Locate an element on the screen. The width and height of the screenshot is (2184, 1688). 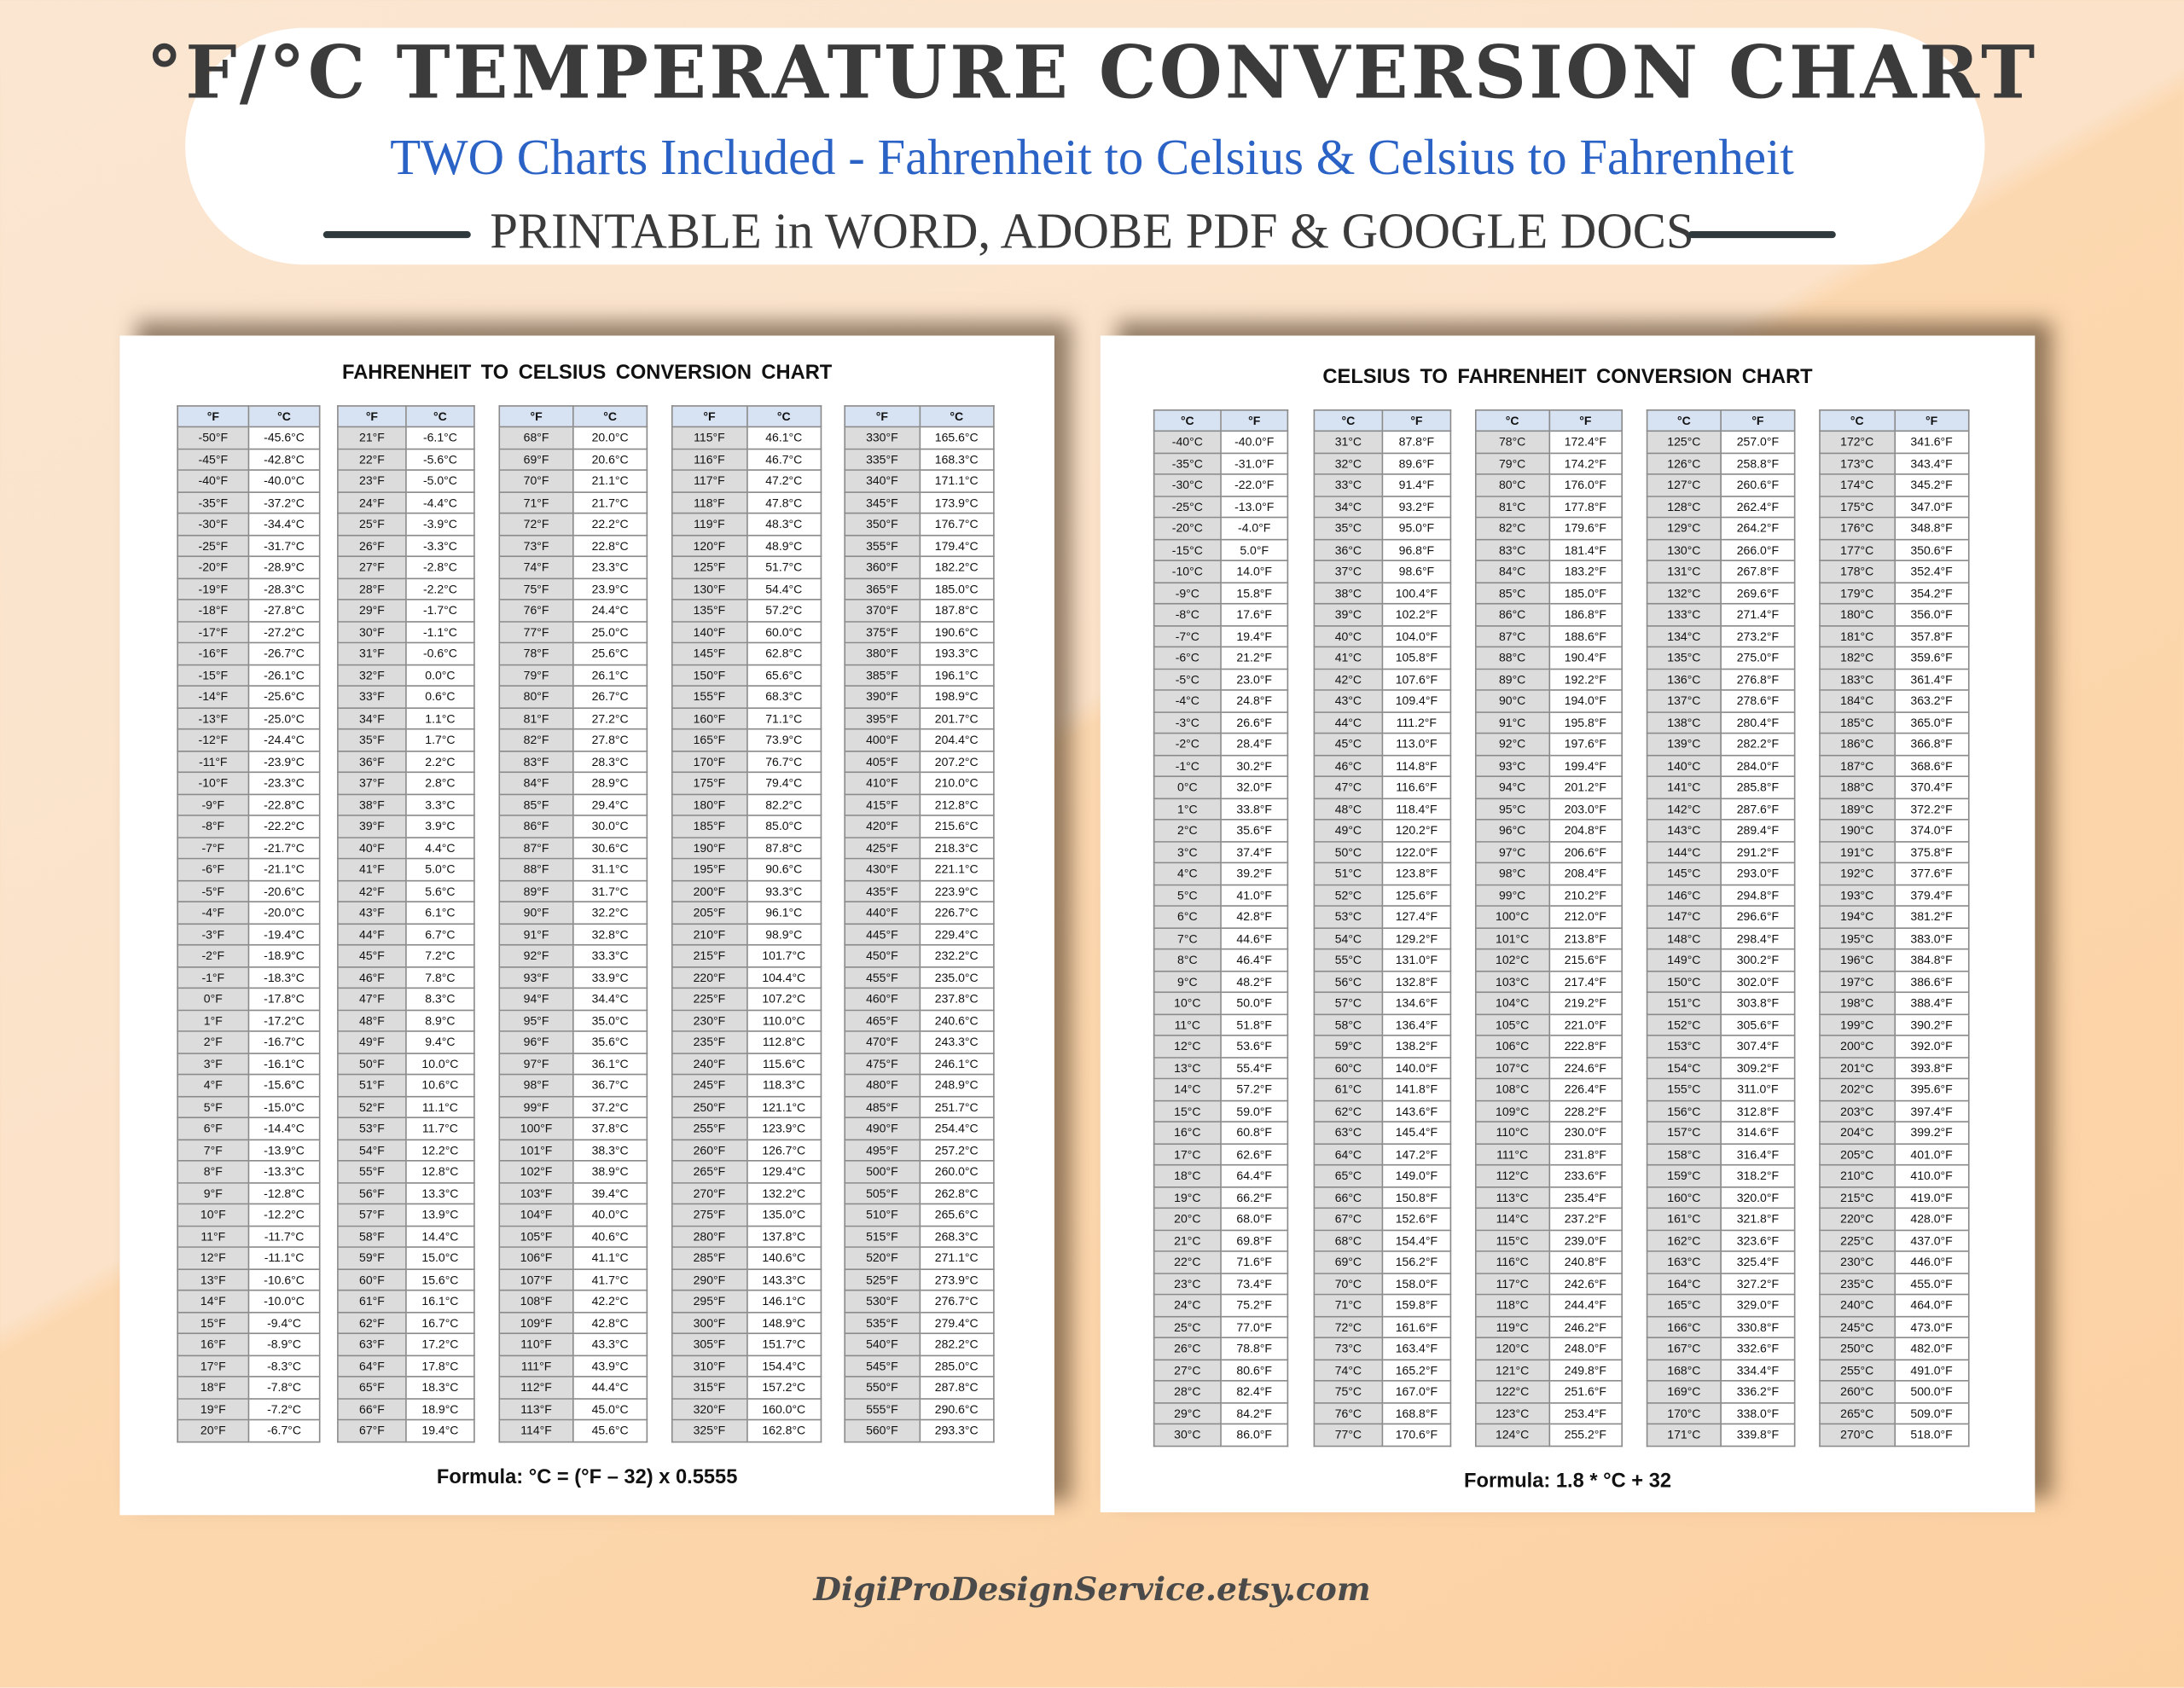
table-row: 9°C 48.2°F is located at coordinates (1221, 982).